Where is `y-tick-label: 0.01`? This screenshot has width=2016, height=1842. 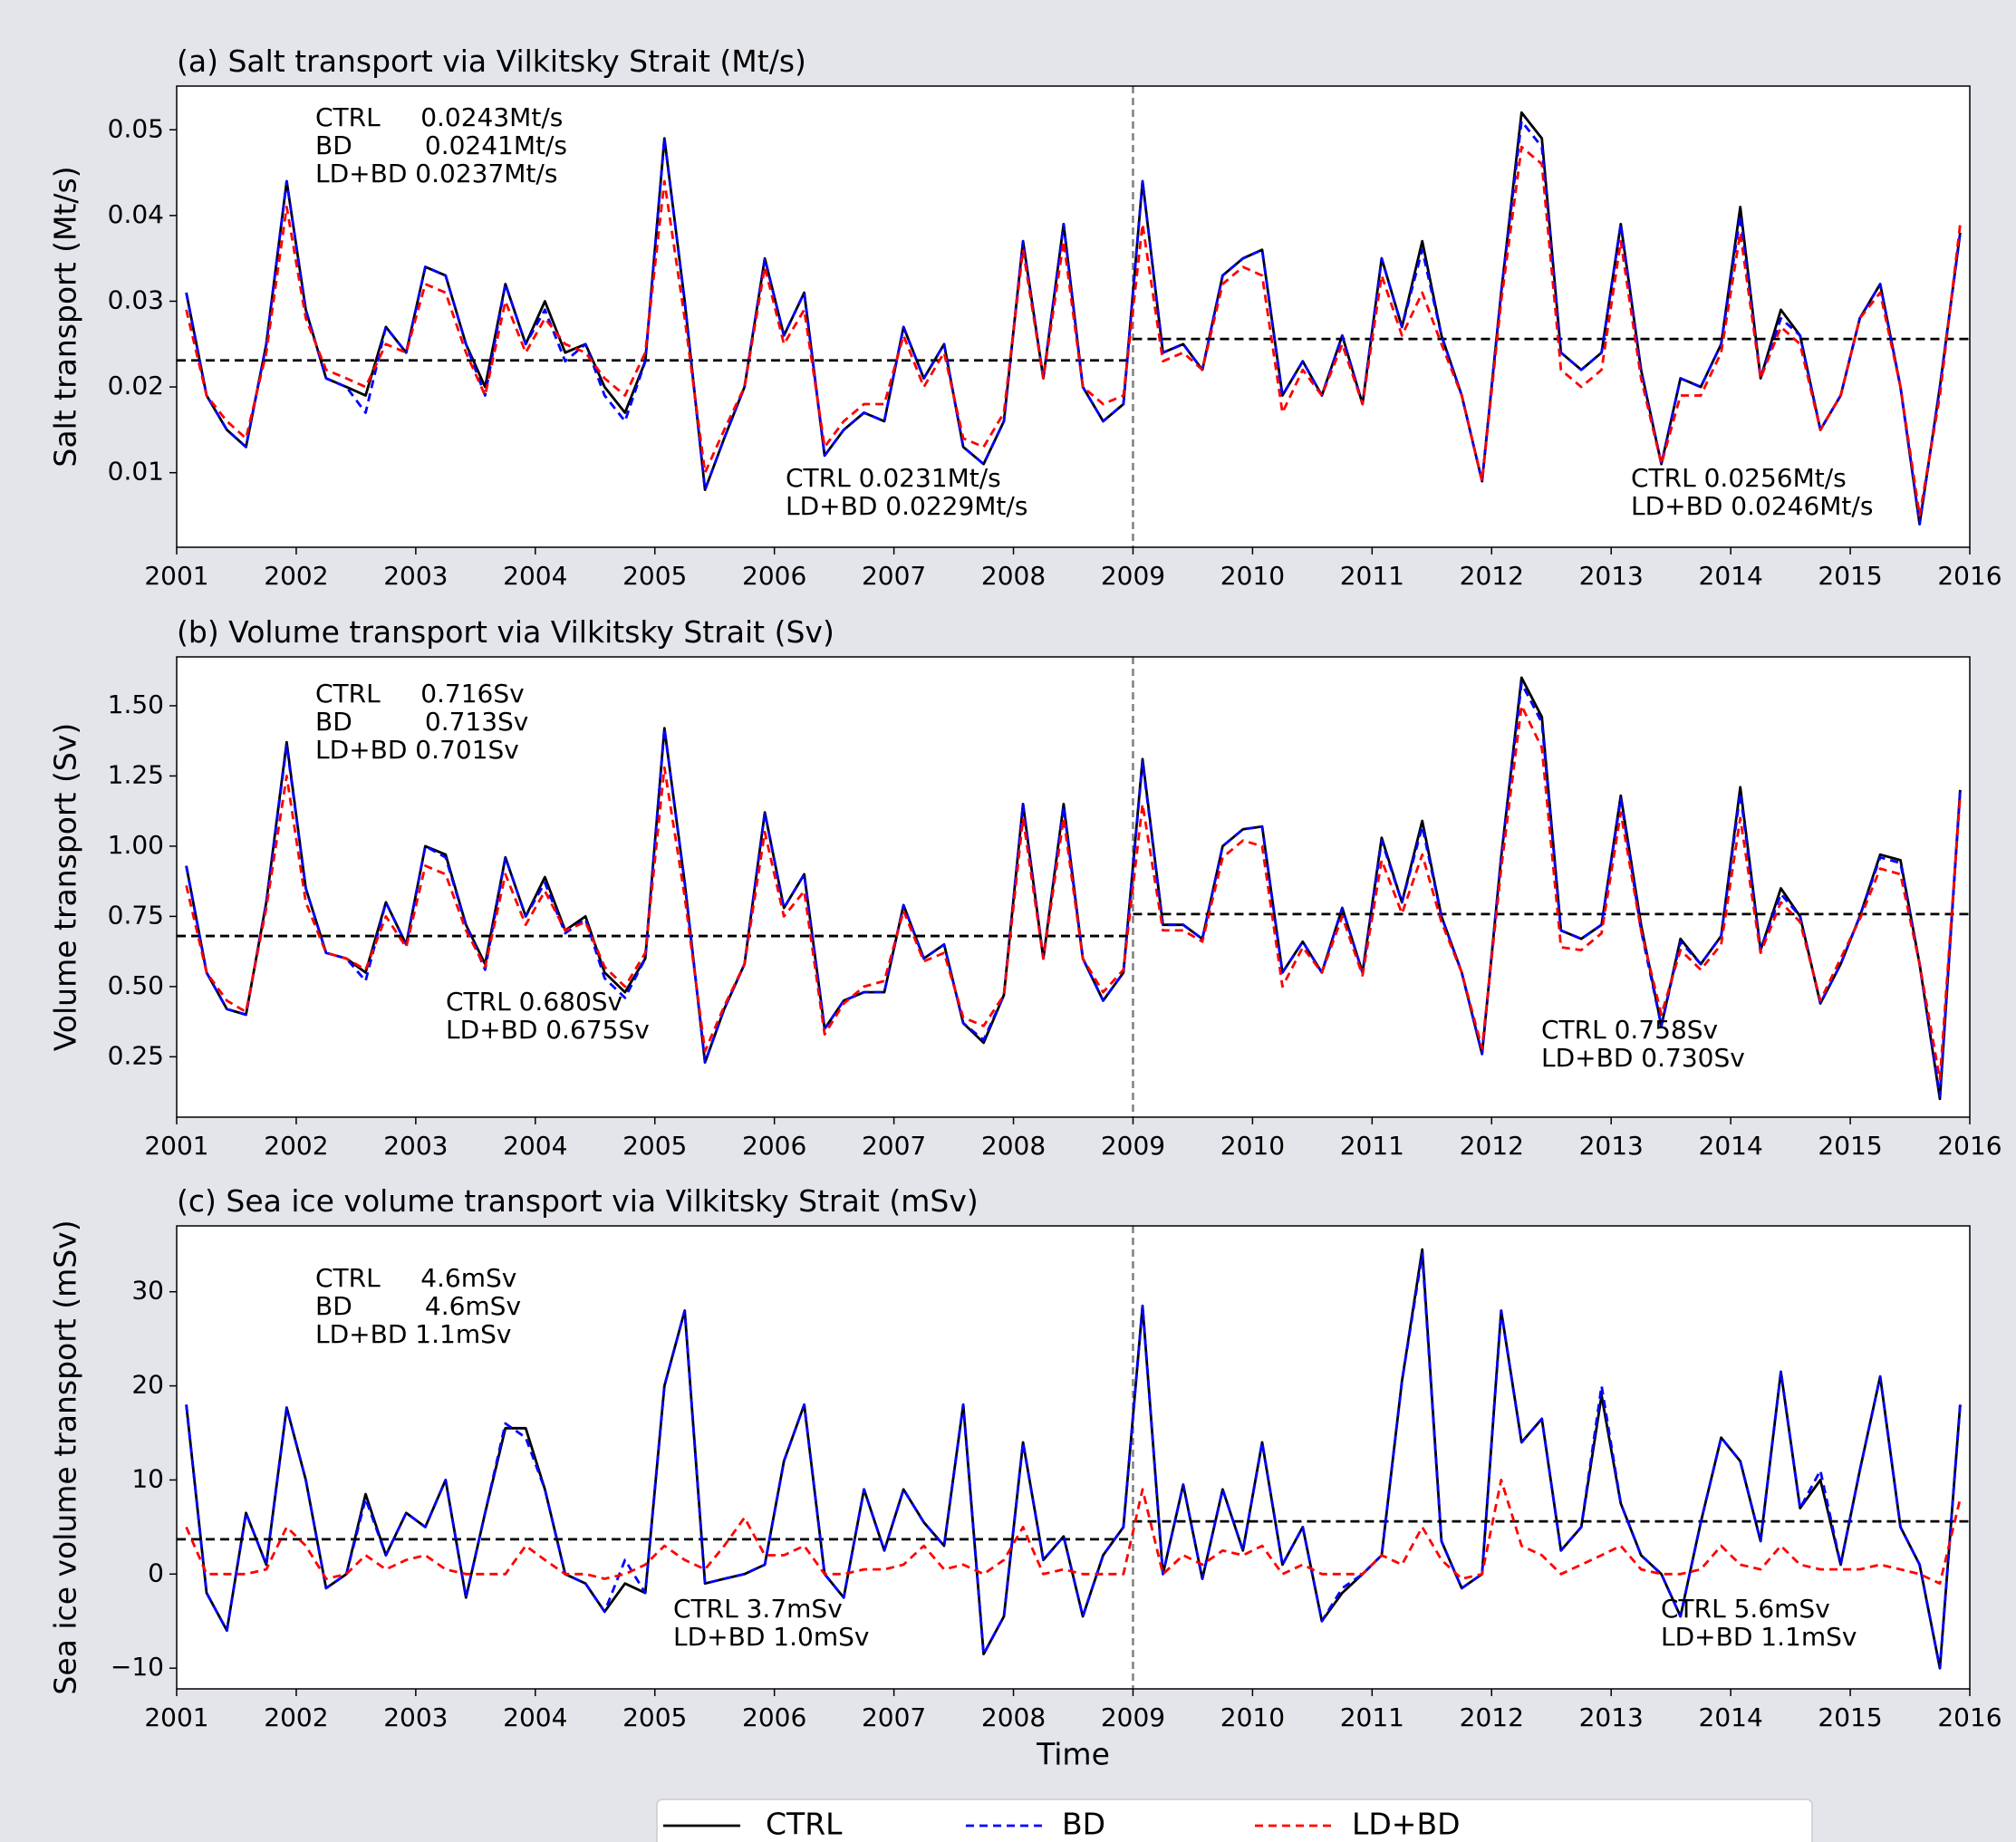
y-tick-label: 0.01 is located at coordinates (136, 472).